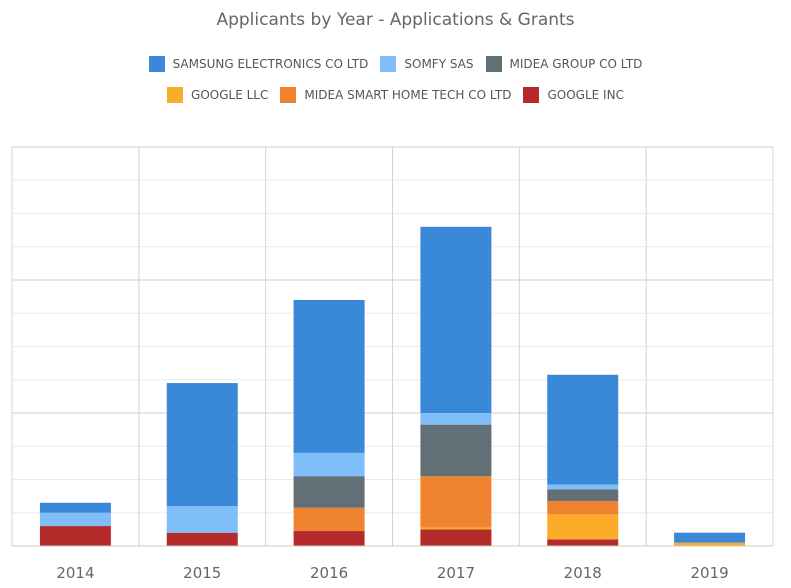 The image size is (791, 588). Describe the element at coordinates (202, 445) in the screenshot. I see `bar-samsung-electronics-co-ltd-2015` at that location.